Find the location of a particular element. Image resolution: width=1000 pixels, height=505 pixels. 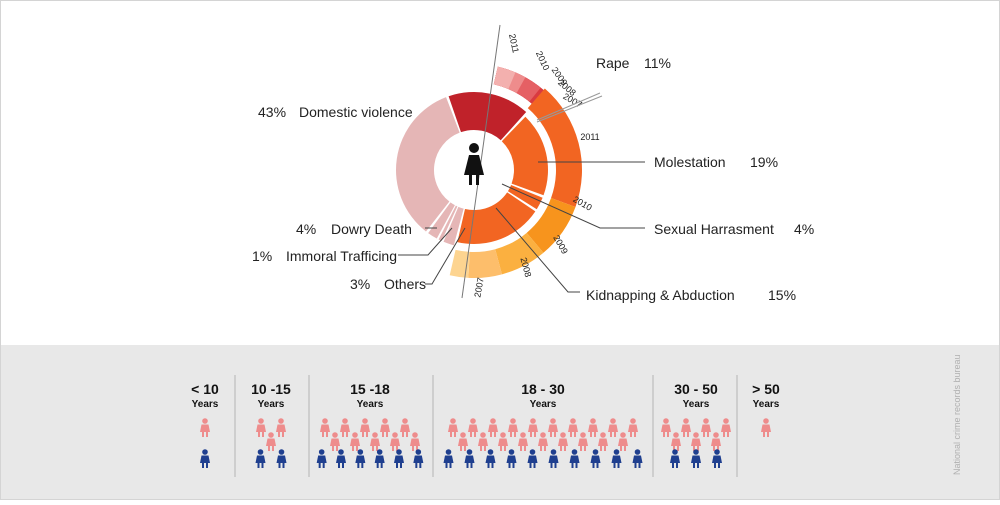

percent-label: 1% is located at coordinates (262, 256).